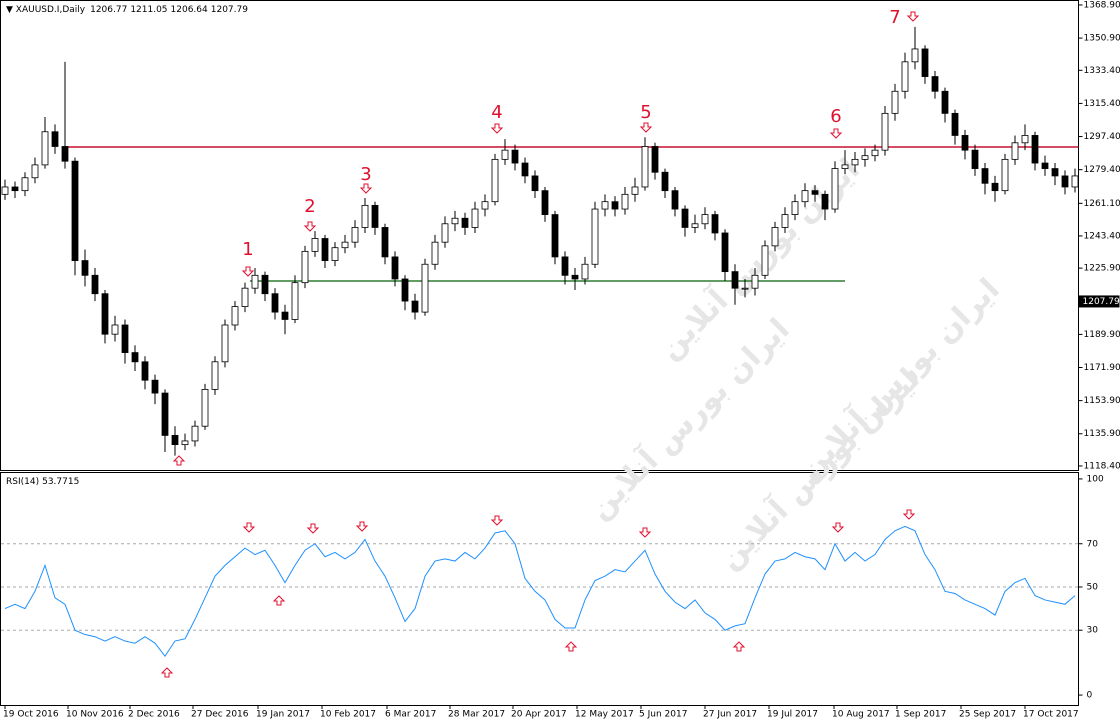 This screenshot has width=1120, height=724. Describe the element at coordinates (1093, 587) in the screenshot. I see `rsi-tick-label: 50` at that location.